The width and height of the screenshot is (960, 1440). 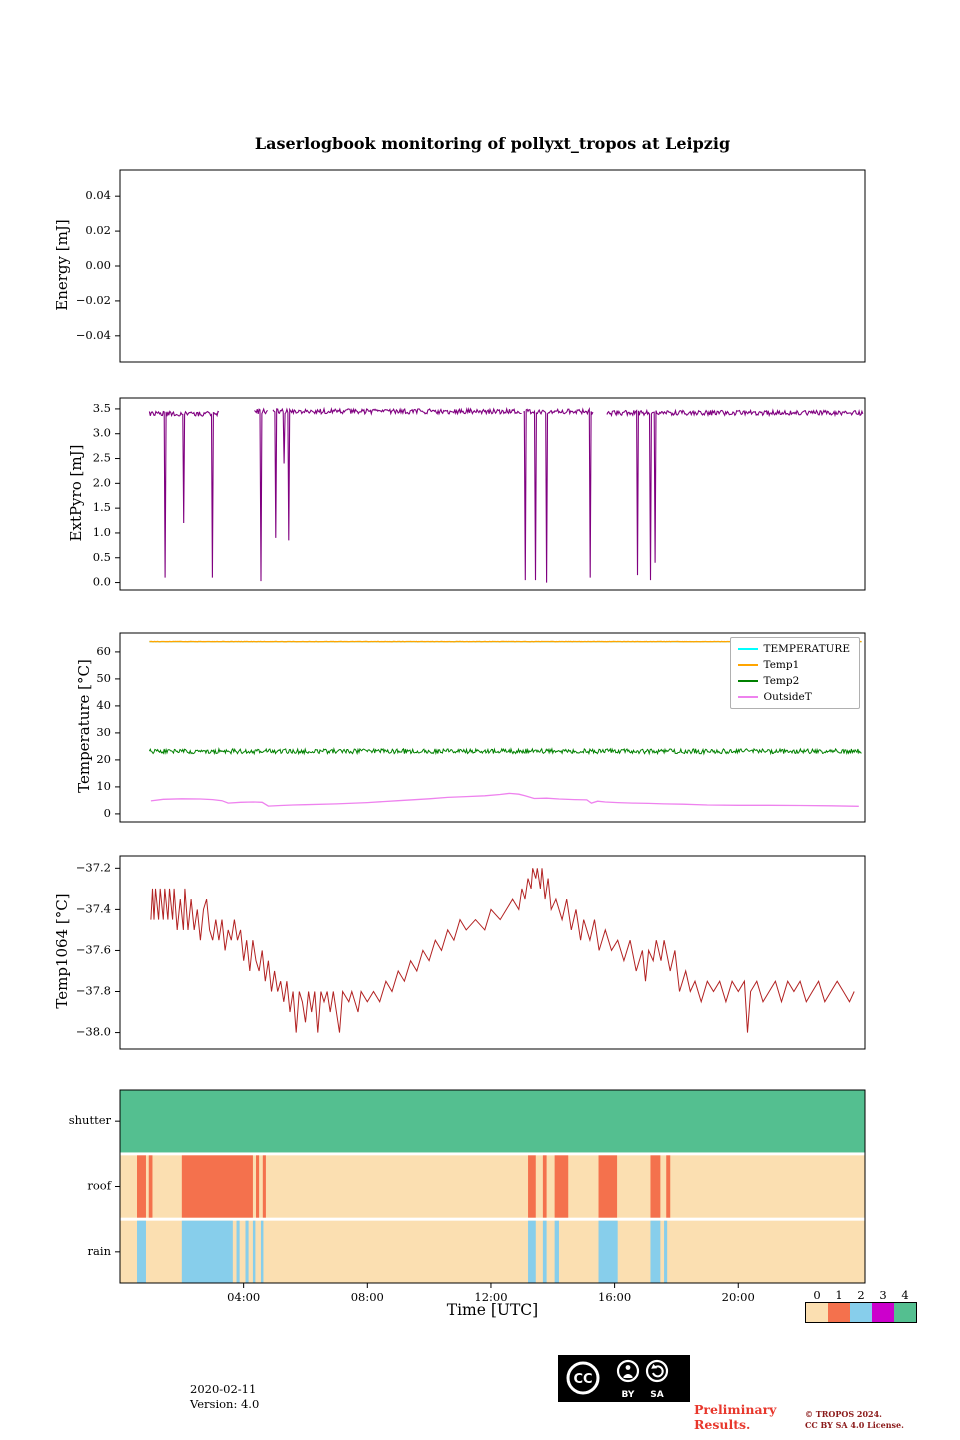 What do you see at coordinates (93, 949) in the screenshot?
I see `y-tick-label: −37.6` at bounding box center [93, 949].